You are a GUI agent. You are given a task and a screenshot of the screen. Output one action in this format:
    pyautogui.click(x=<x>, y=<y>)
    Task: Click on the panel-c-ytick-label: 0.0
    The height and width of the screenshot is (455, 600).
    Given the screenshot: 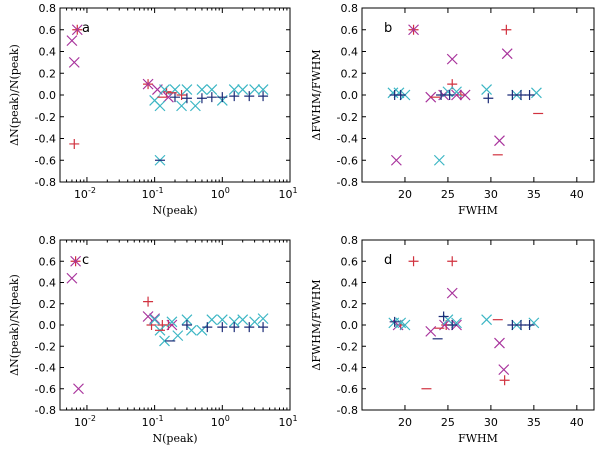 What is the action you would take?
    pyautogui.click(x=48, y=325)
    